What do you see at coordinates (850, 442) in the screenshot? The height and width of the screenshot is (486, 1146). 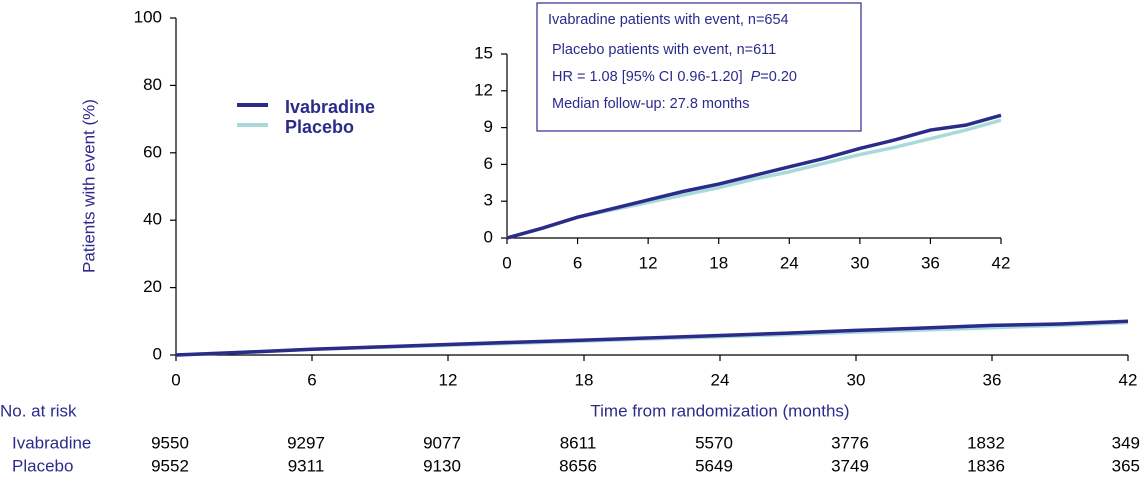 I see `at-risk-value: 3776` at bounding box center [850, 442].